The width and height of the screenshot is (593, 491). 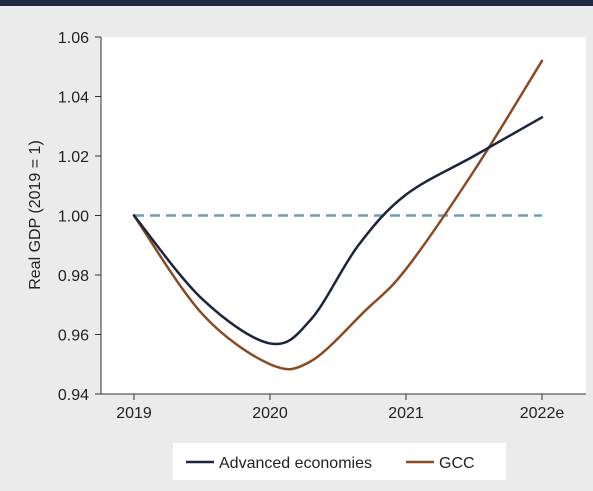 I want to click on y-tick-label: 1.02, so click(x=73, y=157).